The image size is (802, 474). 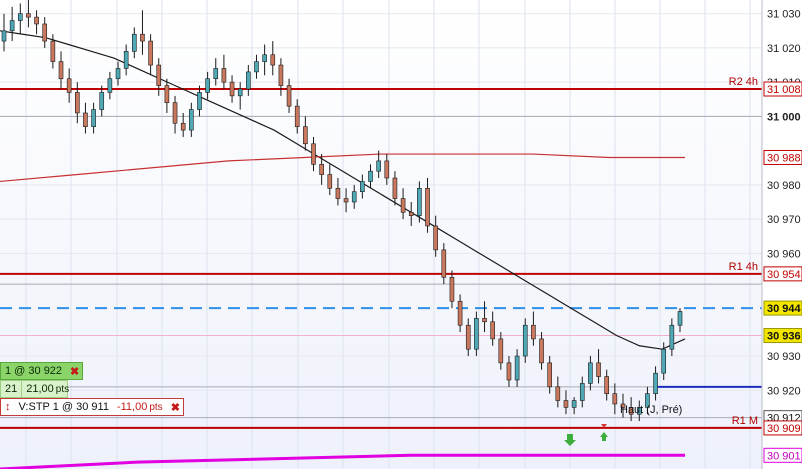 I want to click on limit-order-close-icon: ✖, so click(x=75, y=371).